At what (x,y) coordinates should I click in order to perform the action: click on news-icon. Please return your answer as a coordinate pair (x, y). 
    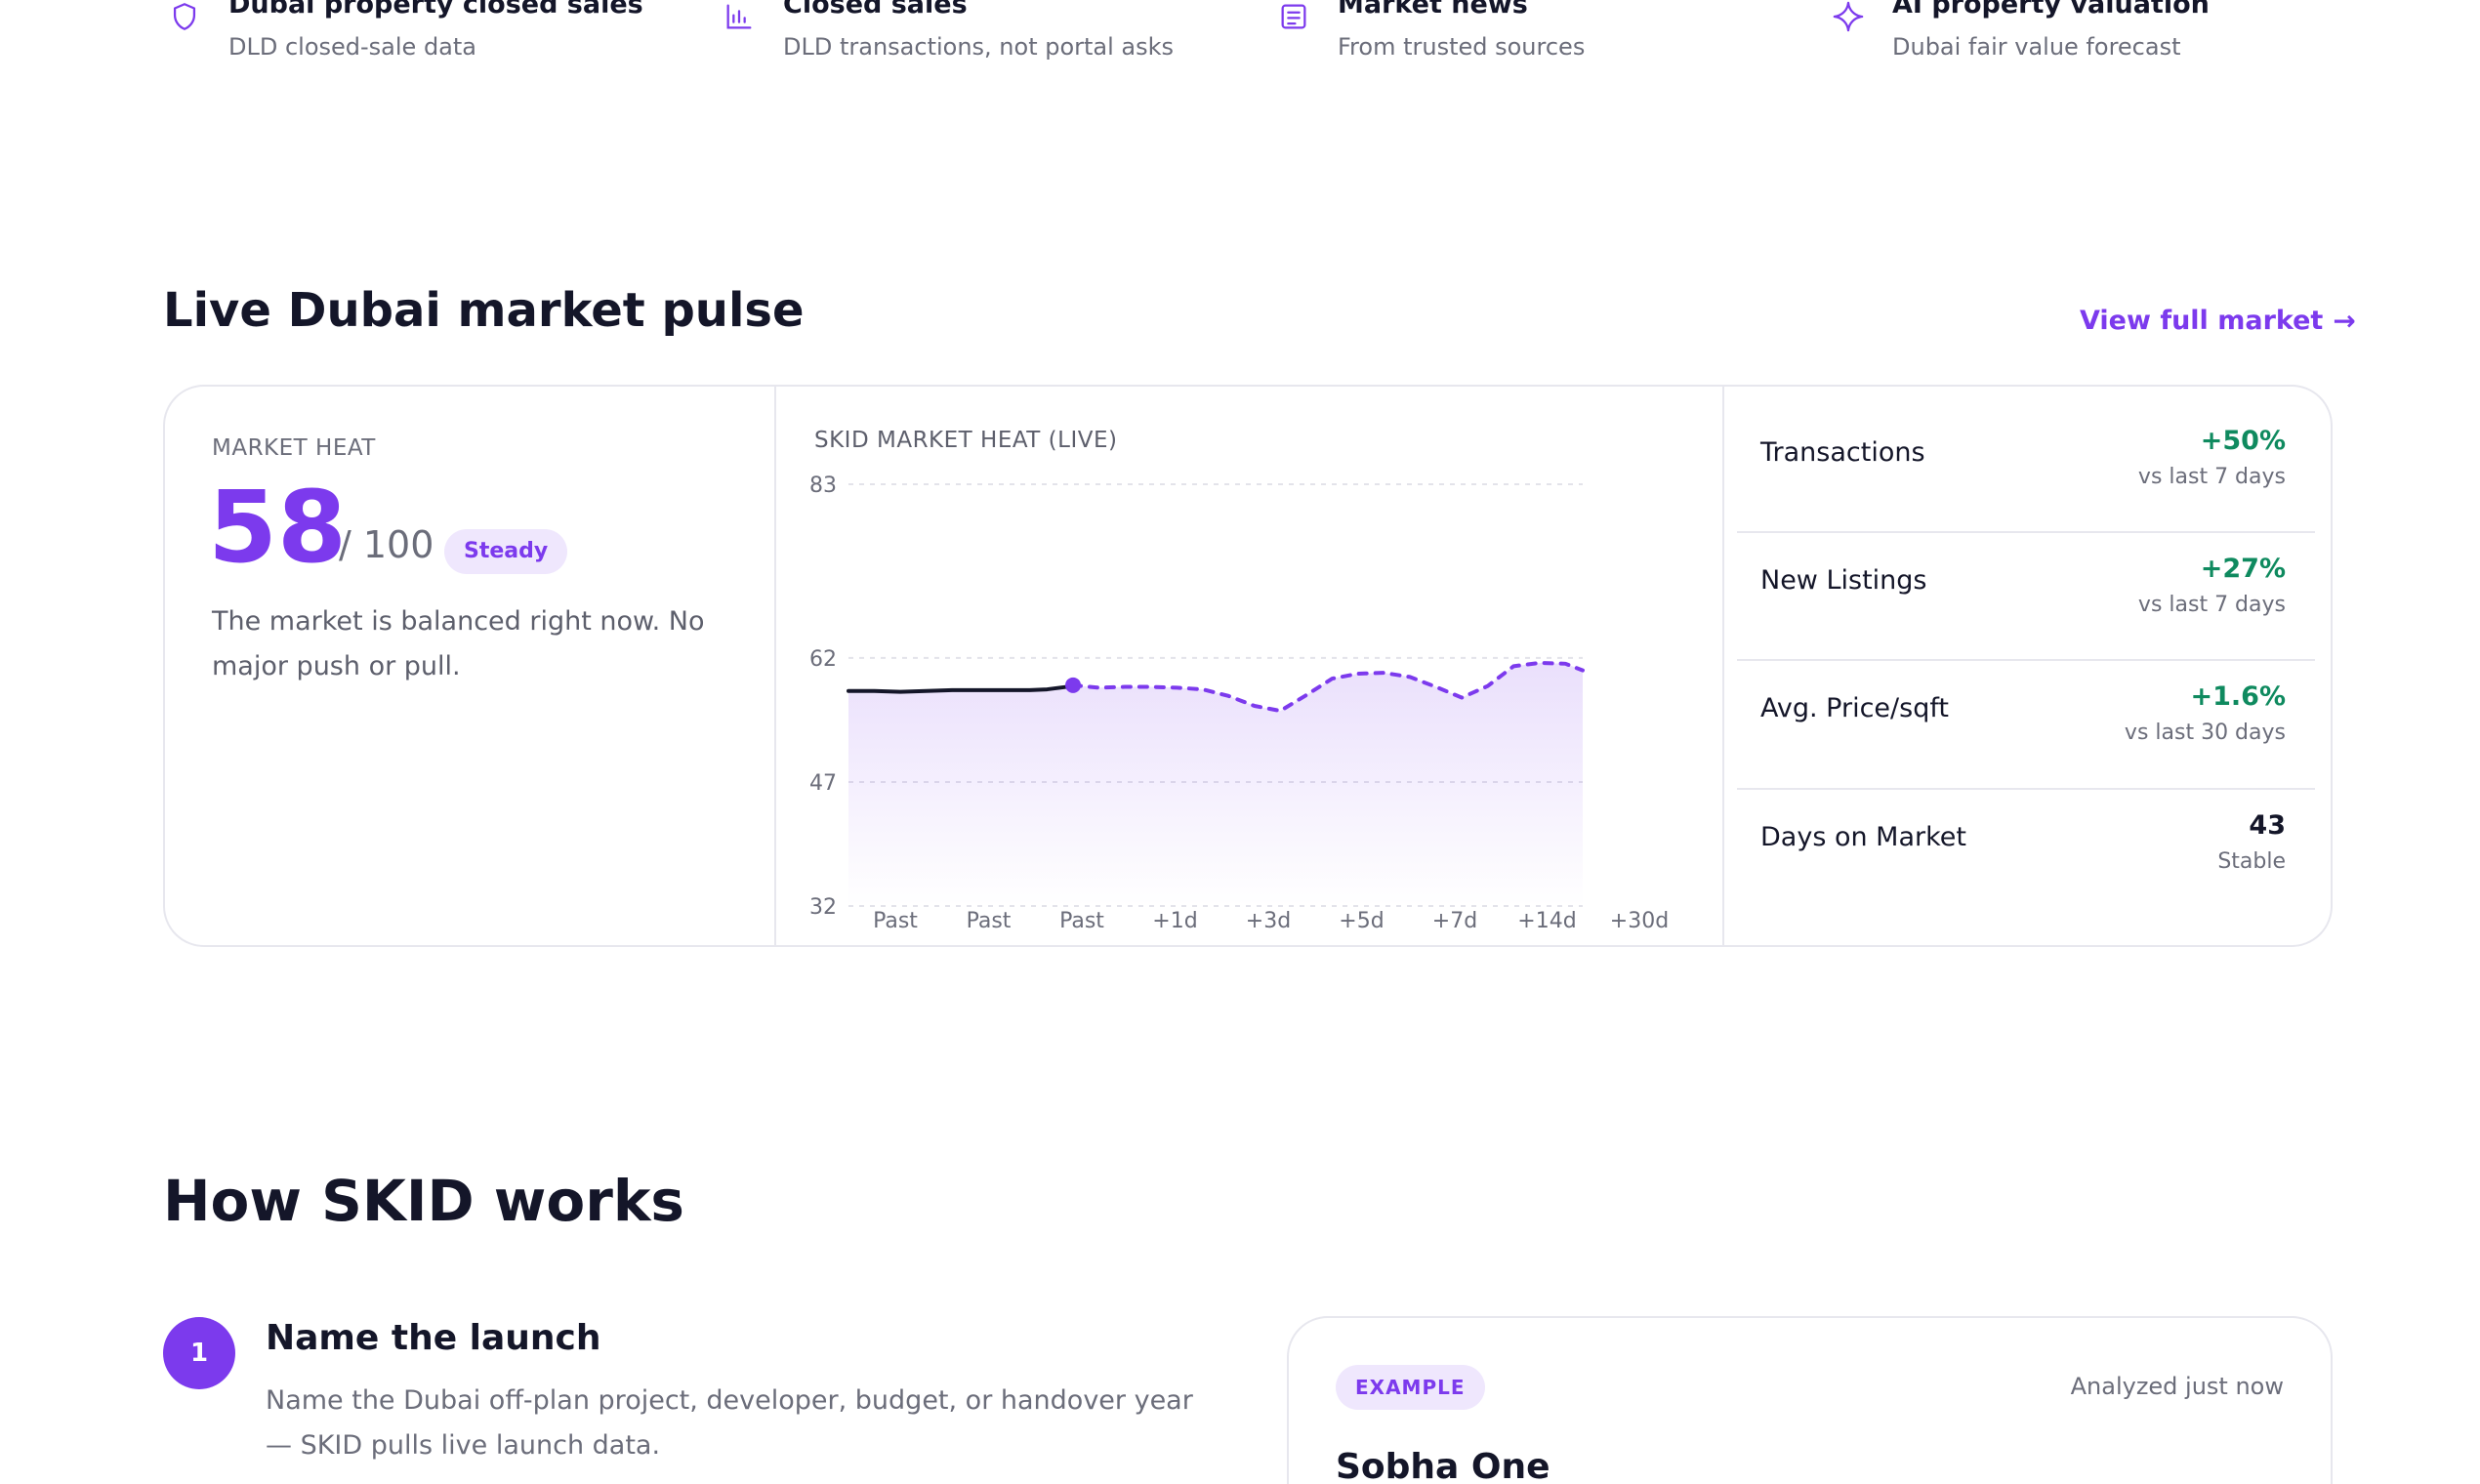
    Looking at the image, I should click on (1294, 17).